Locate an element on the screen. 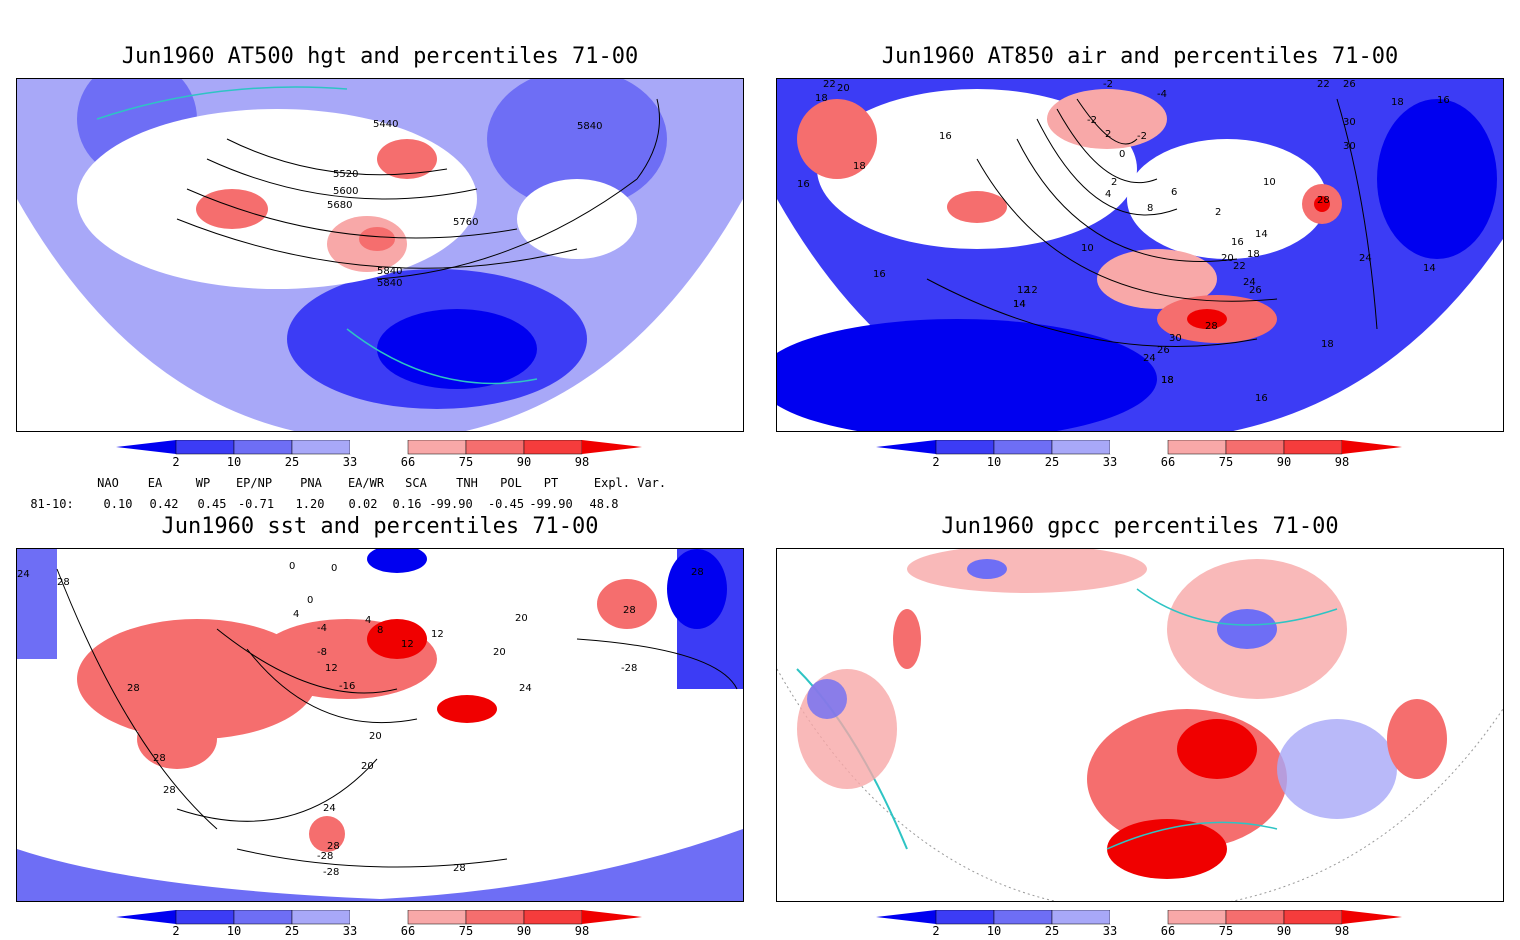 The width and height of the screenshot is (1520, 940). contour-label: 4 is located at coordinates (296, 614).